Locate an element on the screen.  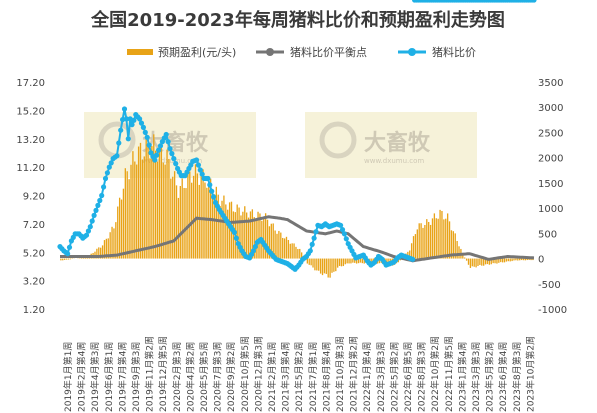
legend-ratio-label: 猪料比价 is located at coordinates (454, 52).